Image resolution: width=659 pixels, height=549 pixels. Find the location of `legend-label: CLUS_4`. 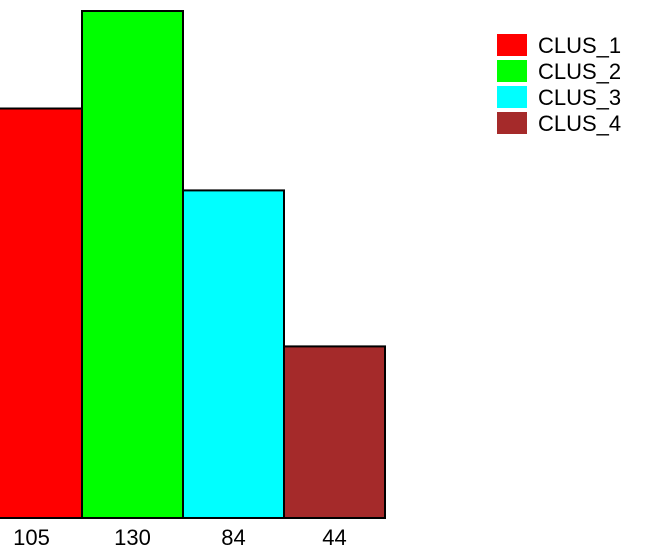

legend-label: CLUS_4 is located at coordinates (579, 123).